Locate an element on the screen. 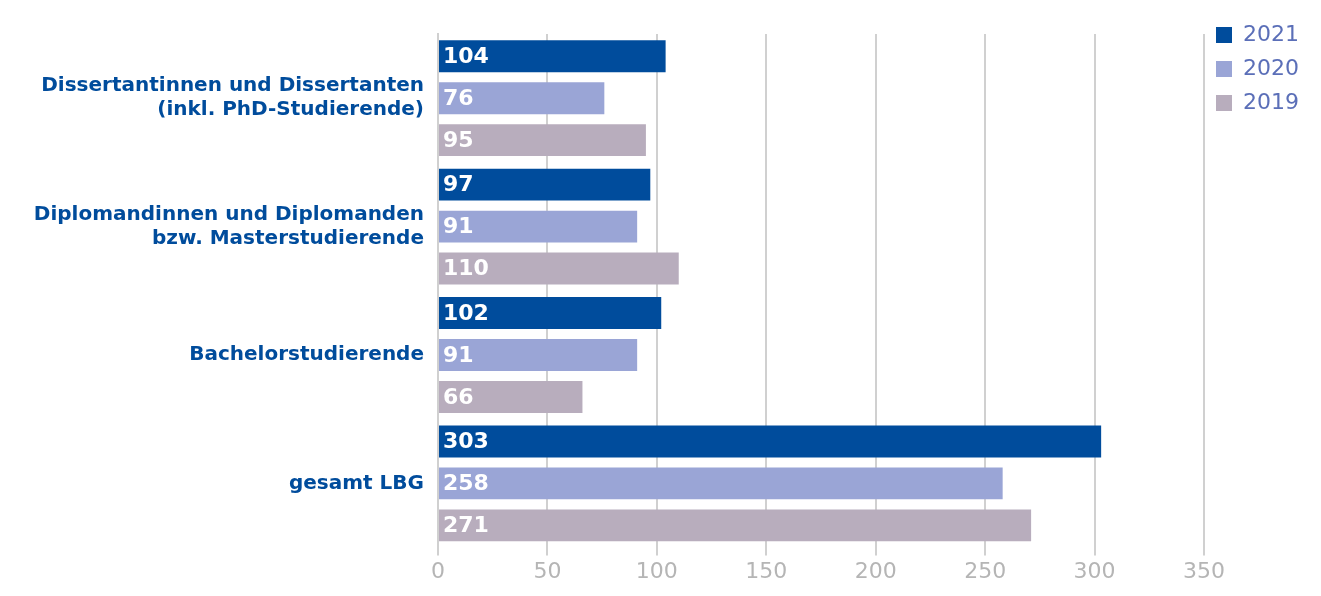 This screenshot has height=596, width=1321. y-tick-label: Dissertantinnen und Dissertanten (inkl. PhD-Studierende) is located at coordinates (232, 96).